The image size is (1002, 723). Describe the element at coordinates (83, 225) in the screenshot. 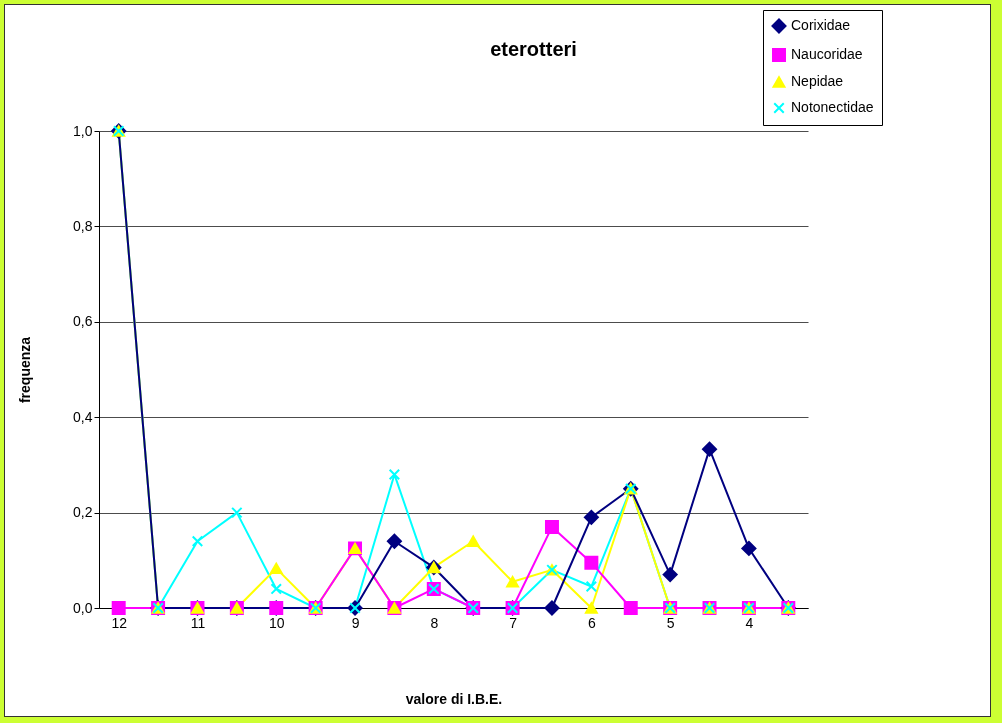

I see `y-tick-label: 0,8` at that location.